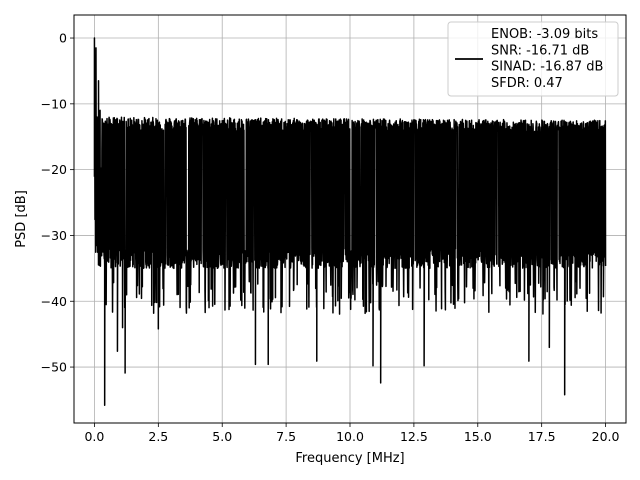 This screenshot has width=640, height=480. I want to click on x-tick-label: 2.5, so click(158, 436).